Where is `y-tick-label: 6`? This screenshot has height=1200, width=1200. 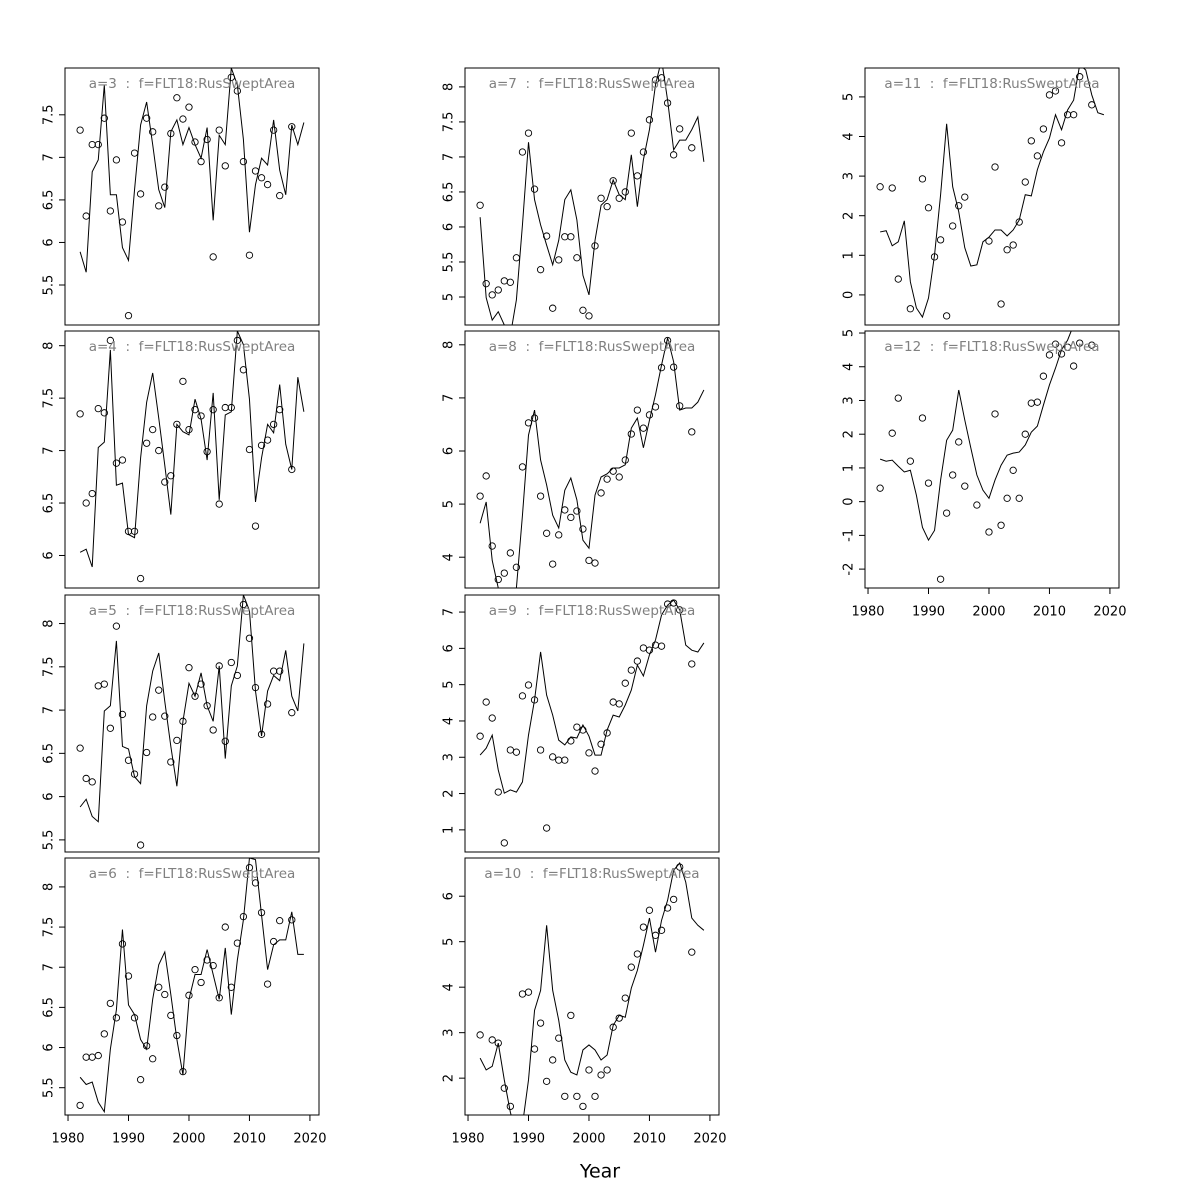
y-tick-label: 6 is located at coordinates (49, 796).